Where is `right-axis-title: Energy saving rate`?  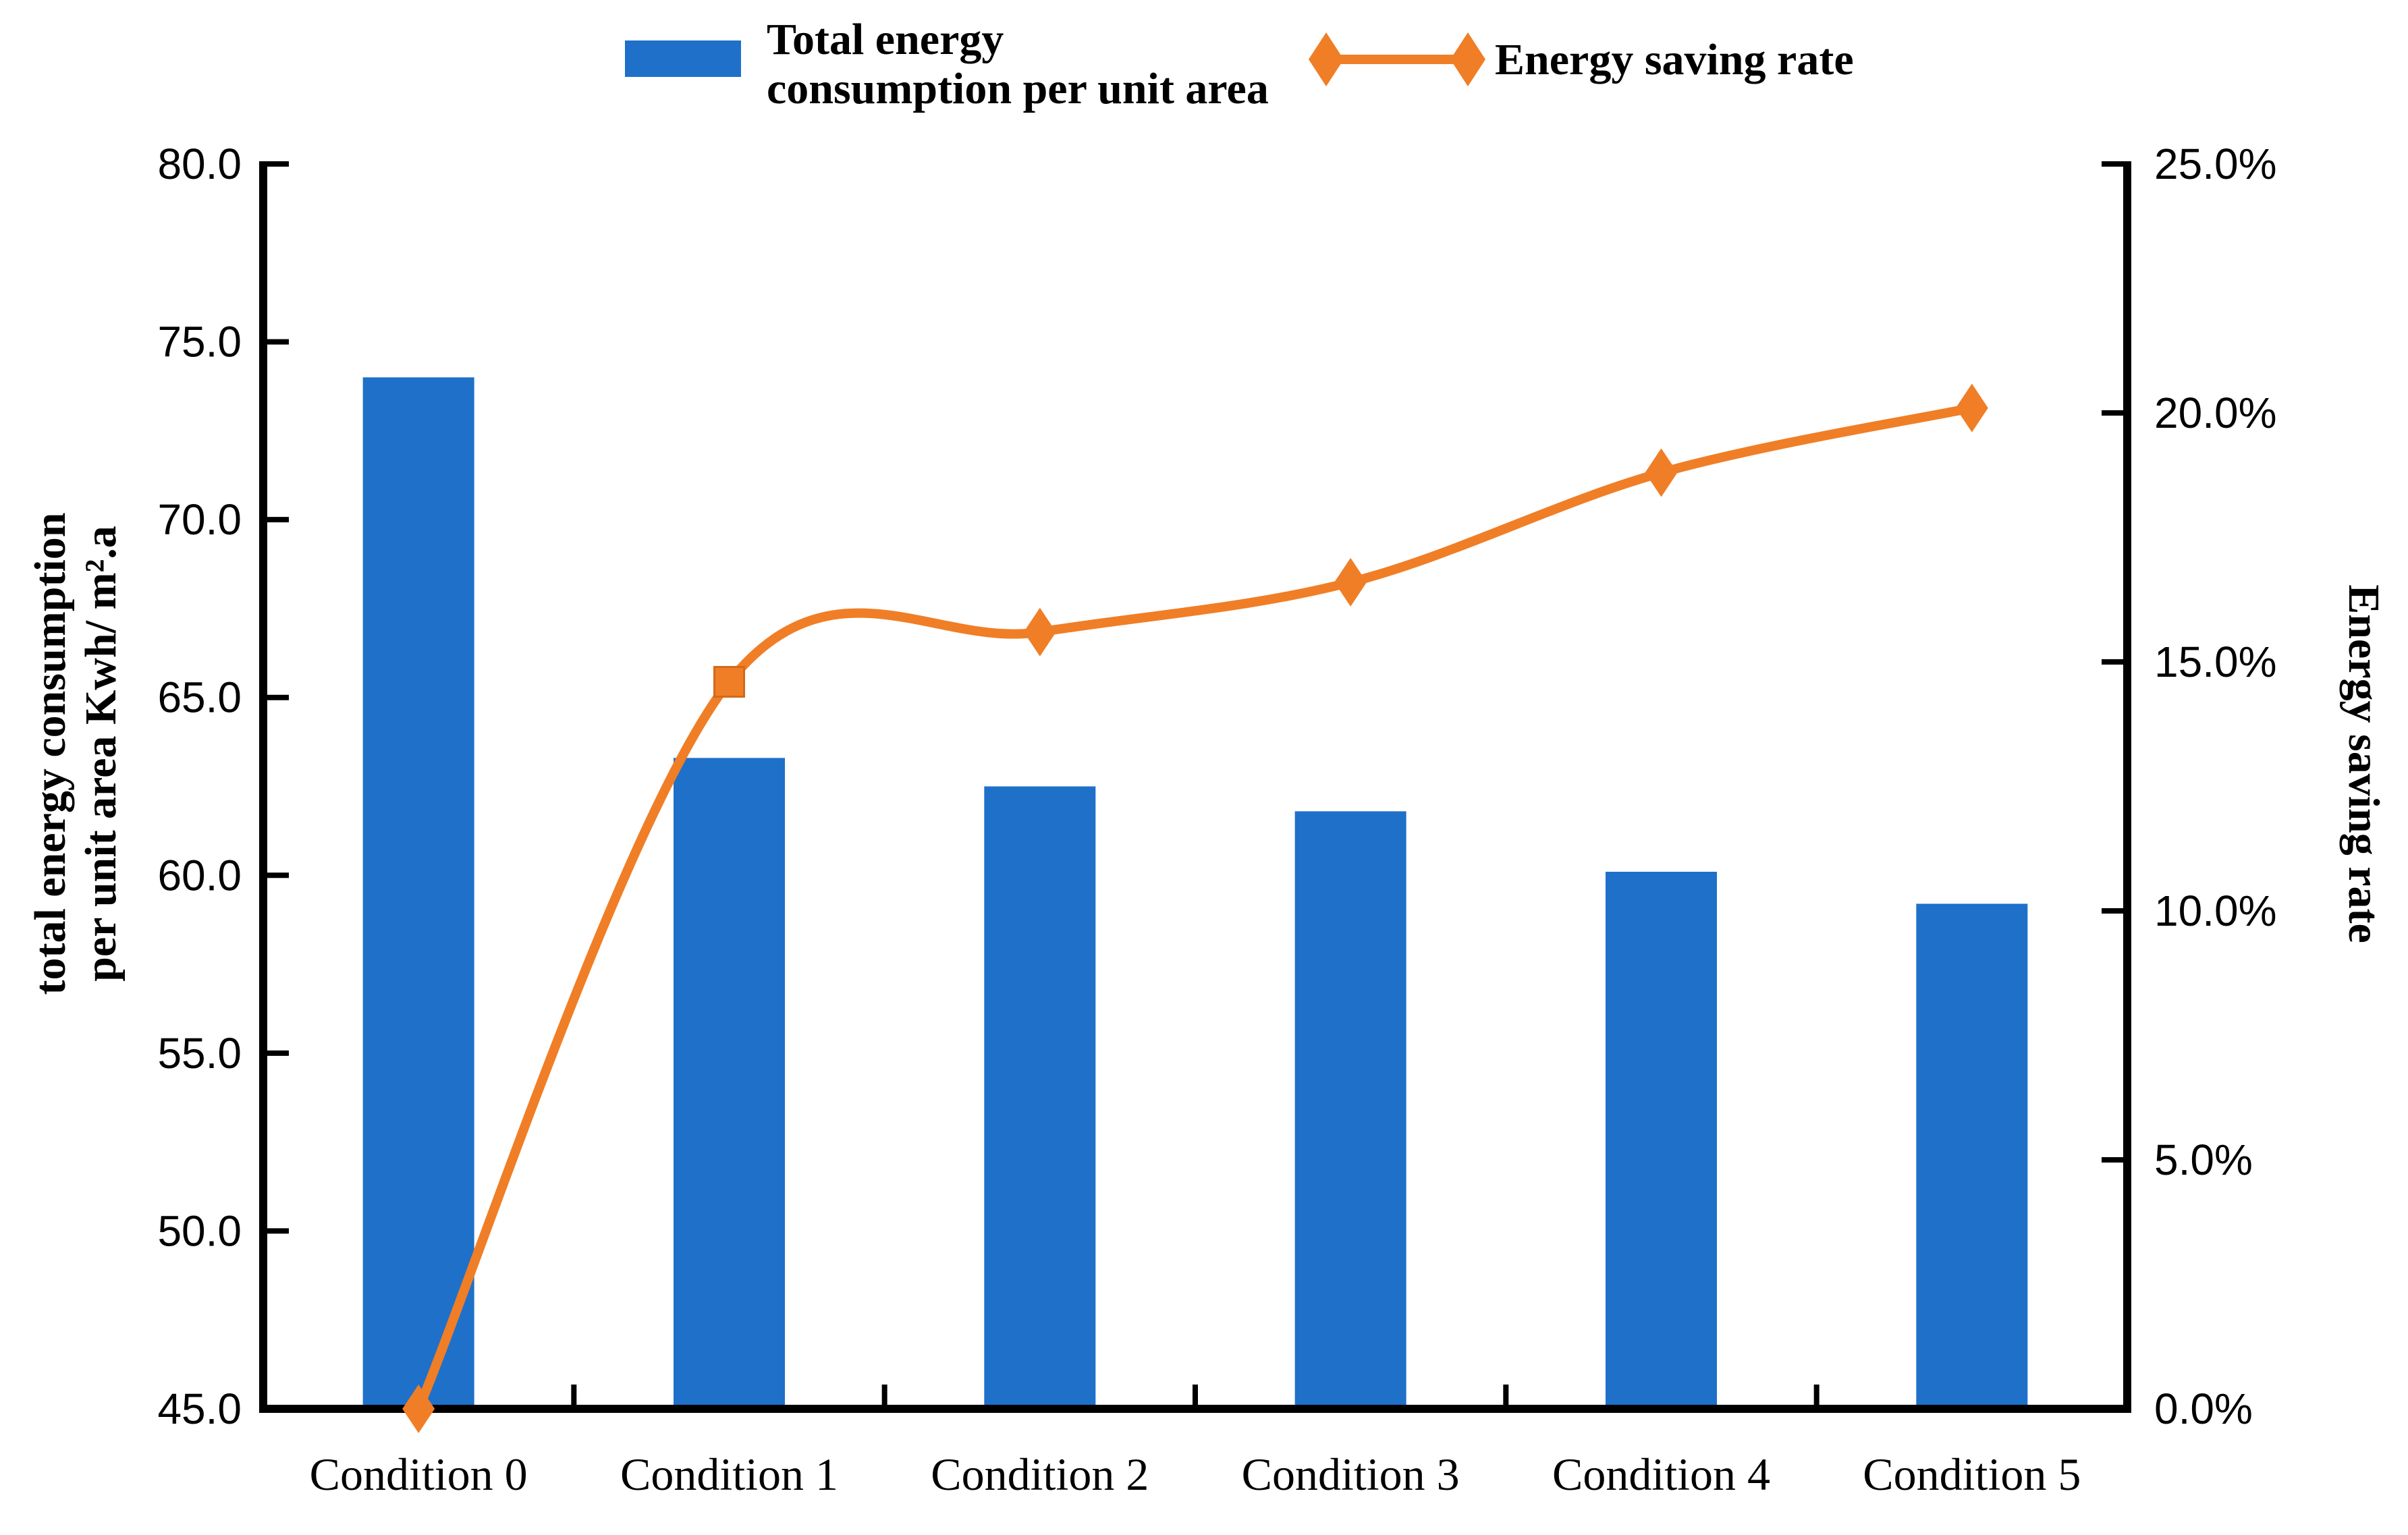 right-axis-title: Energy saving rate is located at coordinates (2363, 764).